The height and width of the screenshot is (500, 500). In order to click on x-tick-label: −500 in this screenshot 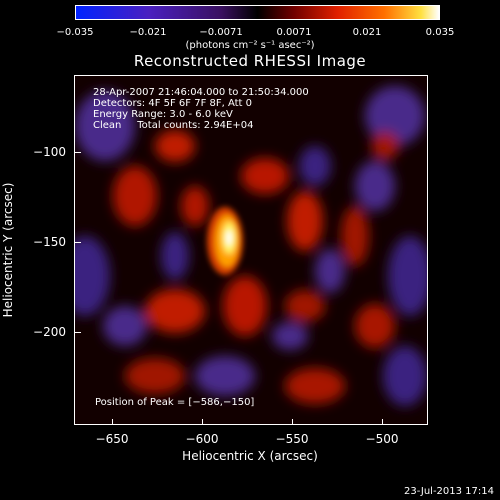, I will do `click(382, 439)`.